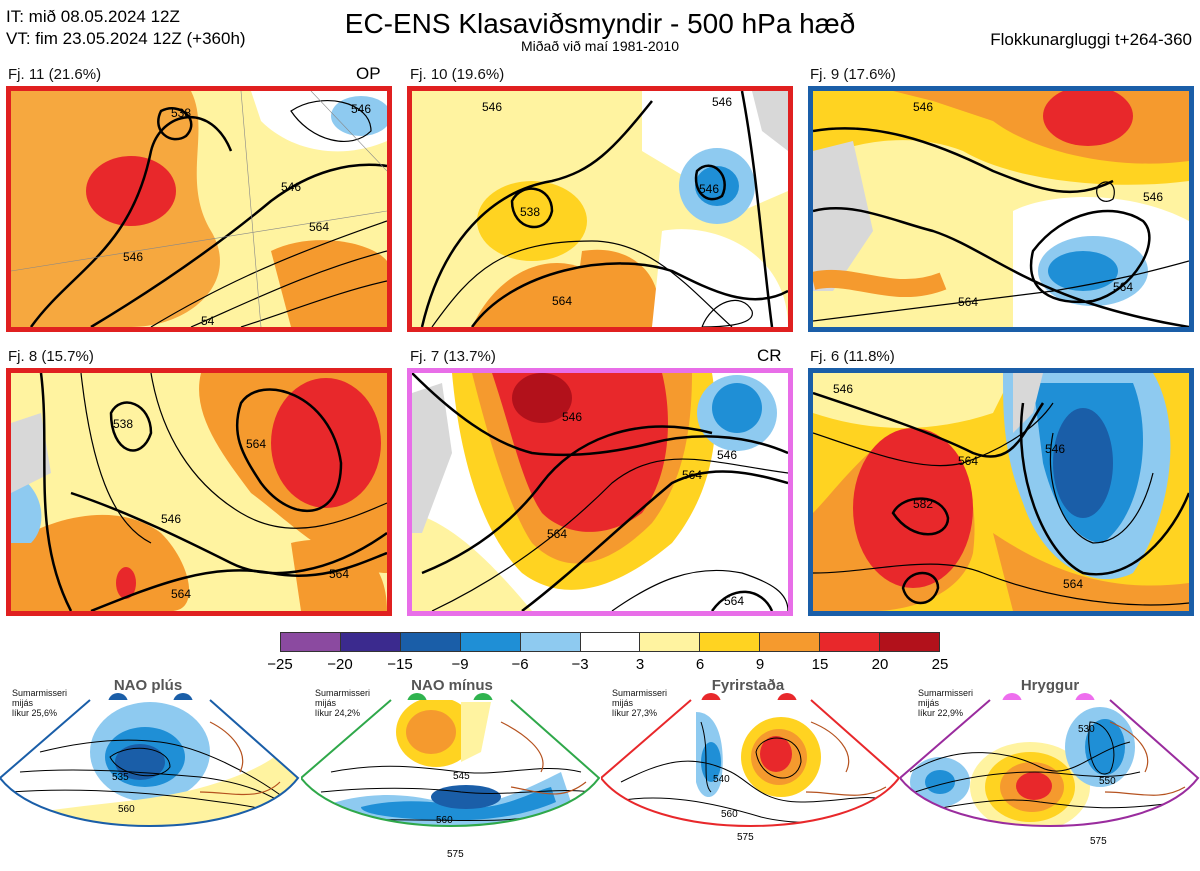 This screenshot has width=1200, height=871. Describe the element at coordinates (635, 713) in the screenshot. I see `regime-3-note-line: líkur 27,3%` at that location.